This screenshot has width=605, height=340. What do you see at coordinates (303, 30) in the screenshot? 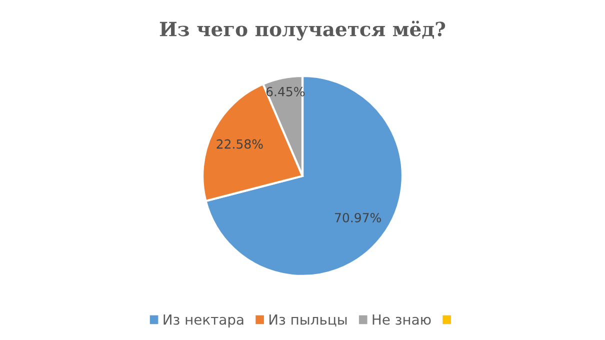
I see `chart-title: Из чего получается мёд?` at bounding box center [303, 30].